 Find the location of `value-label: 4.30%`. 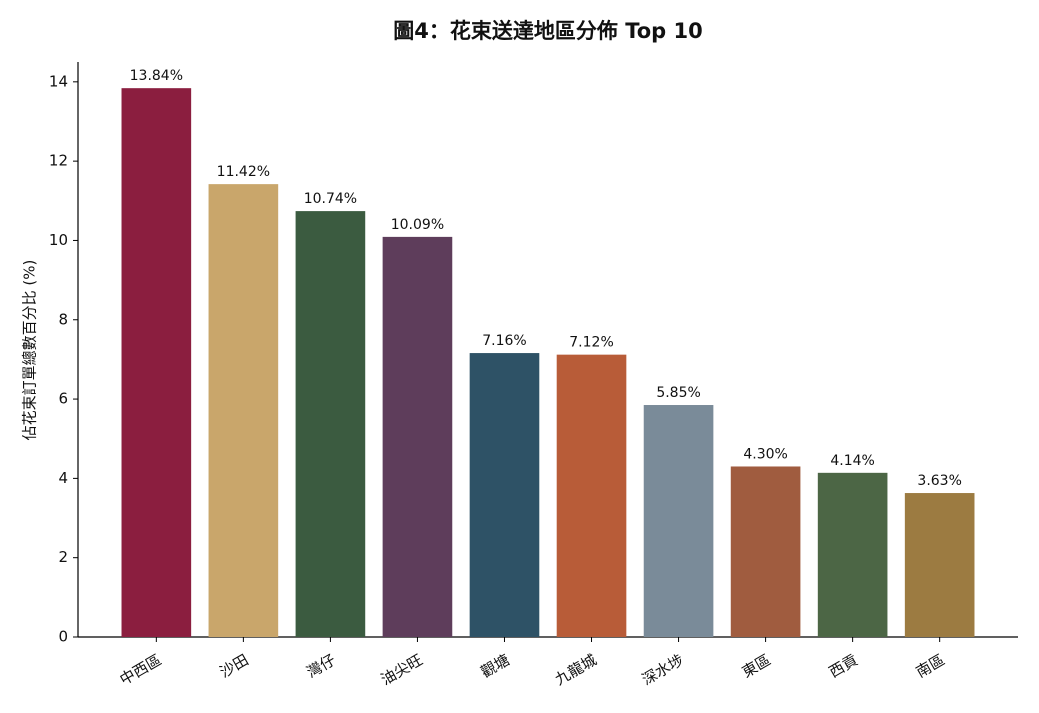

value-label: 4.30% is located at coordinates (765, 454).